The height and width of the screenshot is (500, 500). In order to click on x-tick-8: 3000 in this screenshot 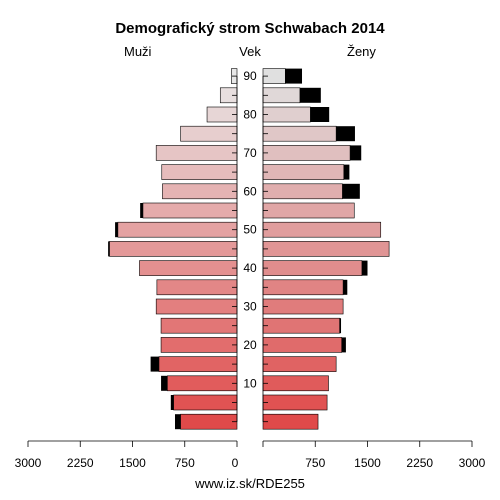, I will do `click(472, 463)`.